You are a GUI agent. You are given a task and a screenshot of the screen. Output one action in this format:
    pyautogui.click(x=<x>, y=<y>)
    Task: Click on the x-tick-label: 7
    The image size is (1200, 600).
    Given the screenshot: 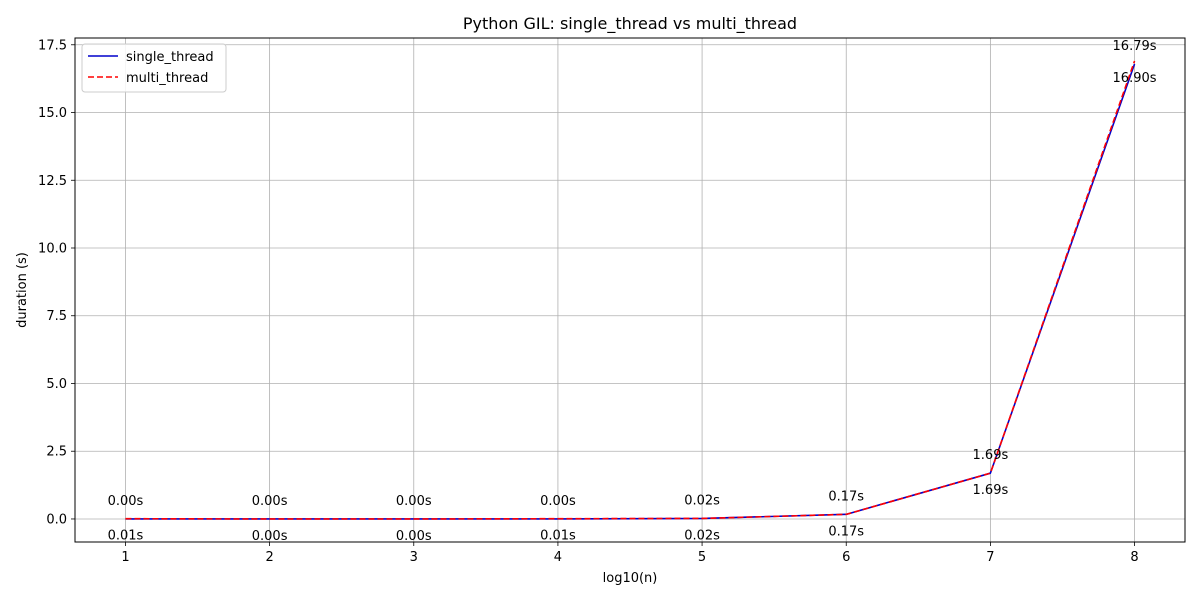 What is the action you would take?
    pyautogui.click(x=990, y=557)
    